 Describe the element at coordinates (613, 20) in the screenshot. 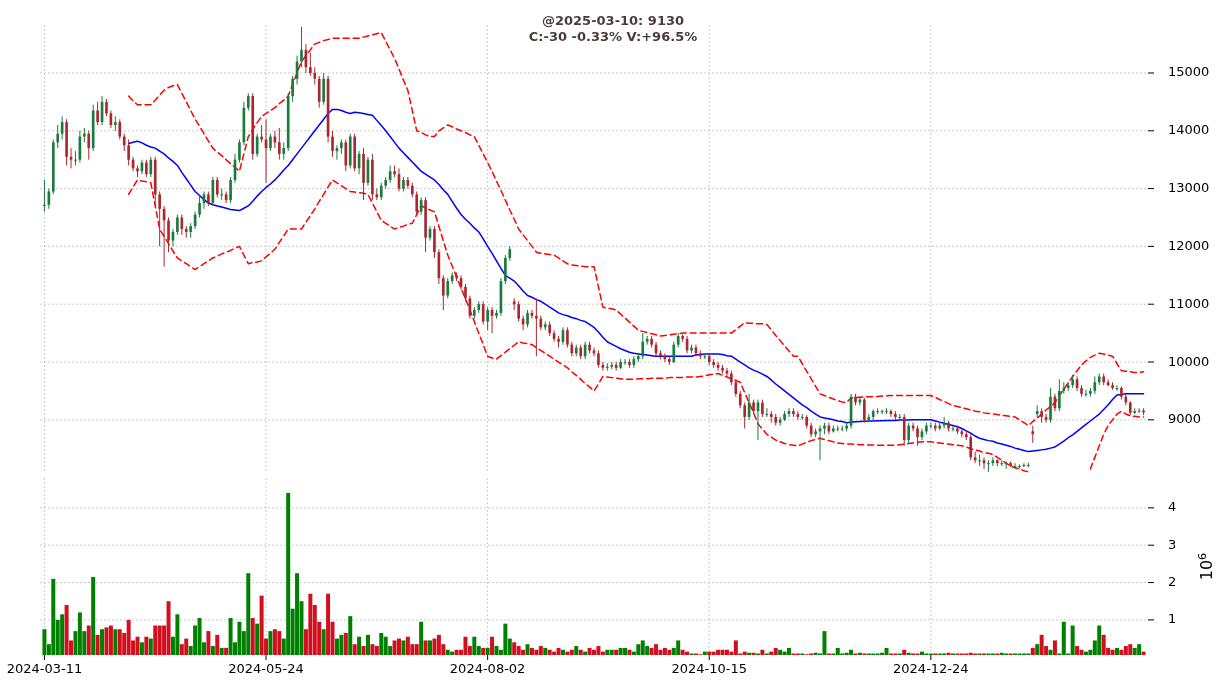

I see `chart-title: @2025-03-10: 9130` at that location.